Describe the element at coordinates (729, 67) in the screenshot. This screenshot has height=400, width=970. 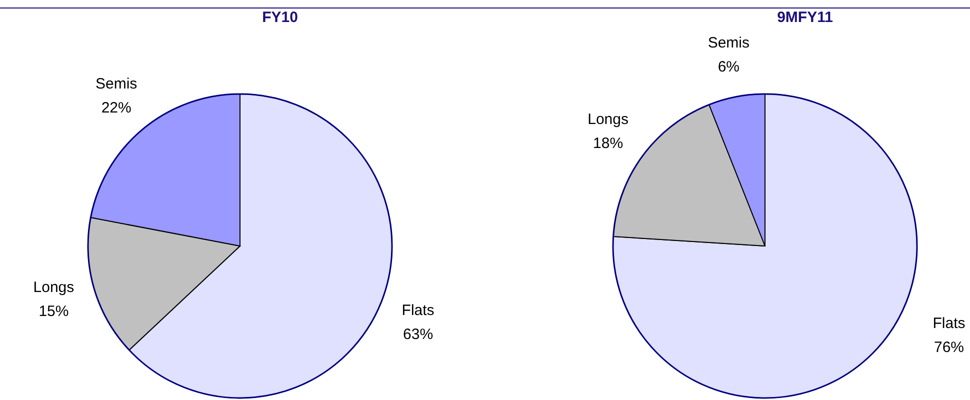
I see `data-label: 6%` at that location.